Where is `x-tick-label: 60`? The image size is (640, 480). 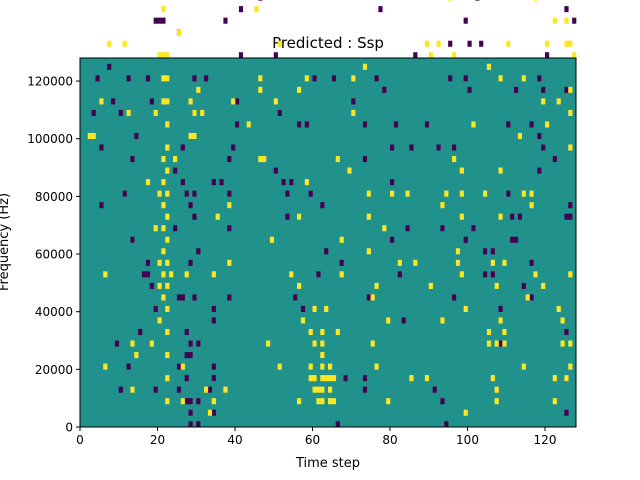
x-tick-label: 60 is located at coordinates (312, 440).